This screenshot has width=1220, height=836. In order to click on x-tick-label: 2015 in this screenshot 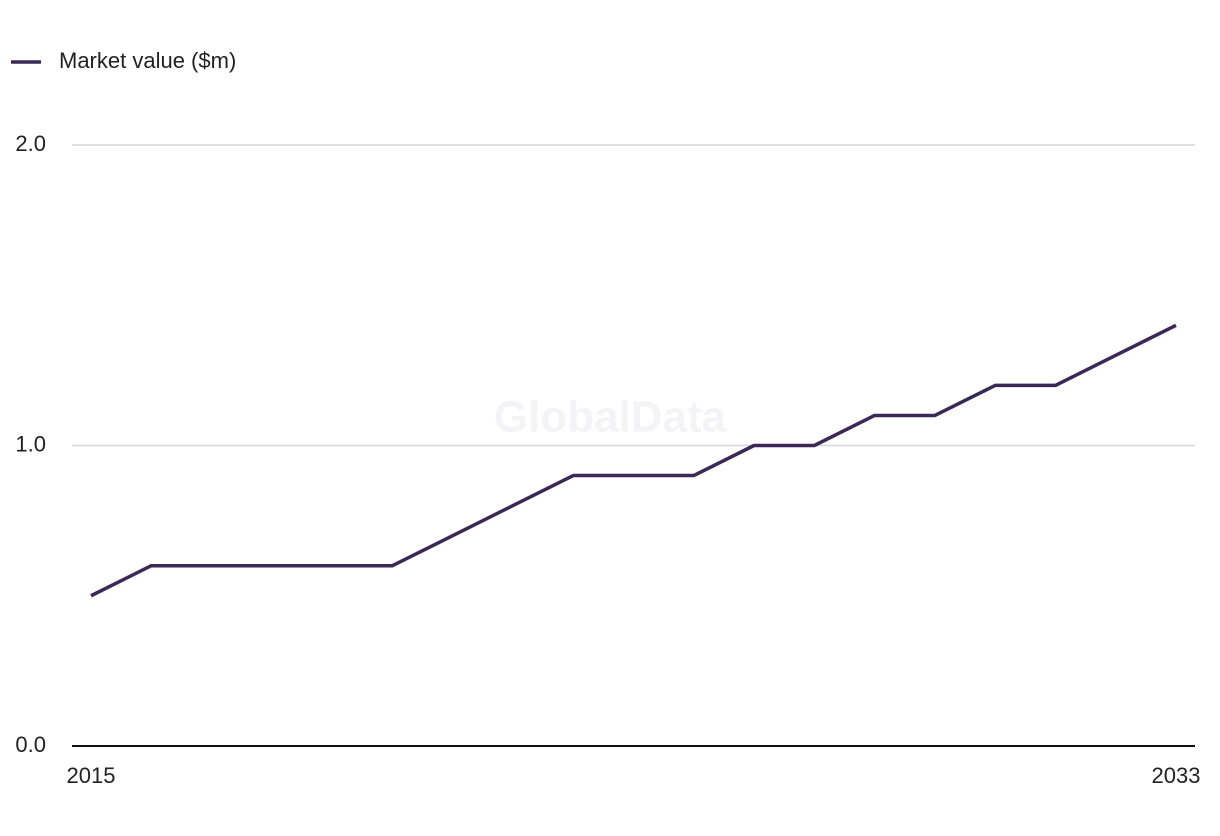, I will do `click(91, 775)`.